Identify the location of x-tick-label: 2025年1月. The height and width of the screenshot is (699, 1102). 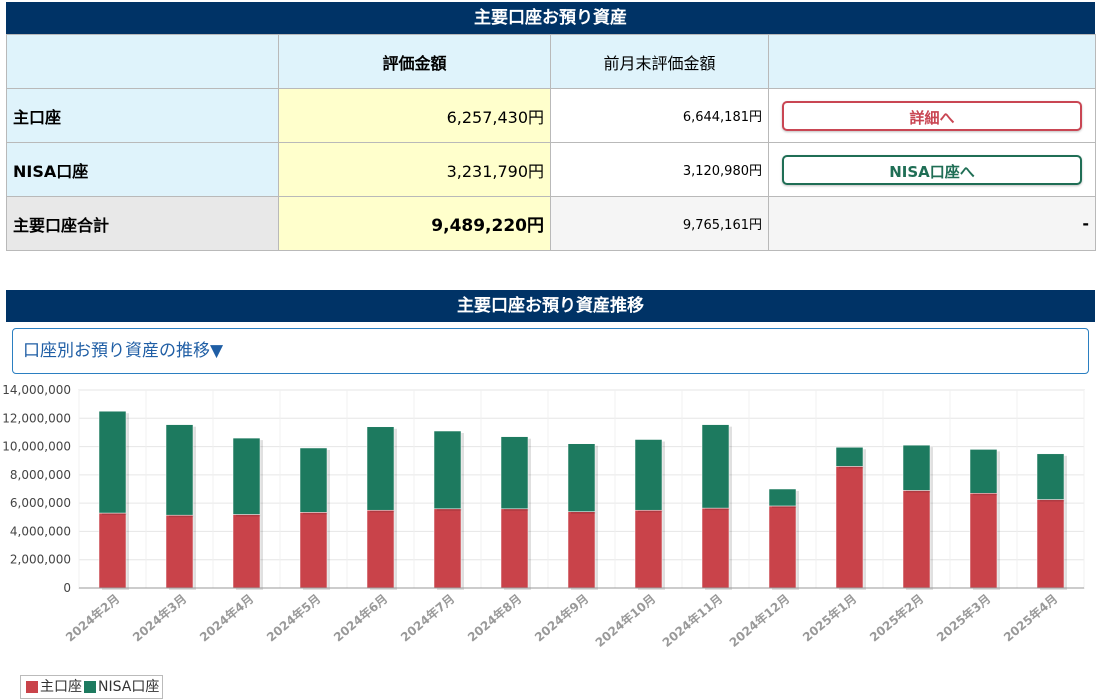
(829, 618).